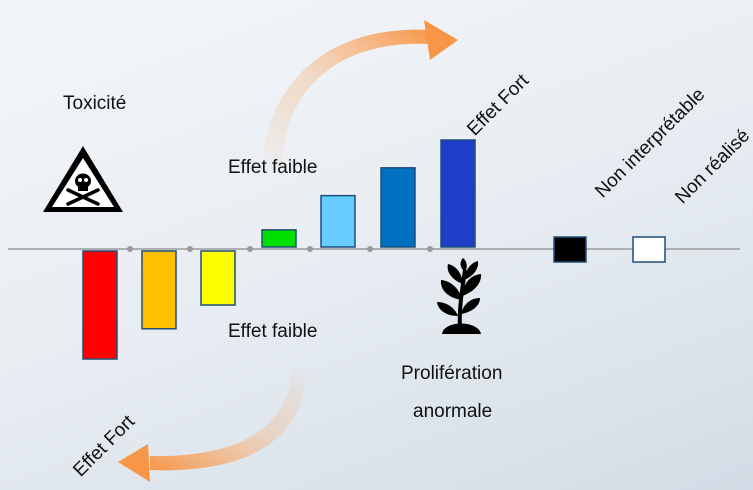 The width and height of the screenshot is (753, 490). What do you see at coordinates (280, 249) in the screenshot?
I see `axis-dots` at bounding box center [280, 249].